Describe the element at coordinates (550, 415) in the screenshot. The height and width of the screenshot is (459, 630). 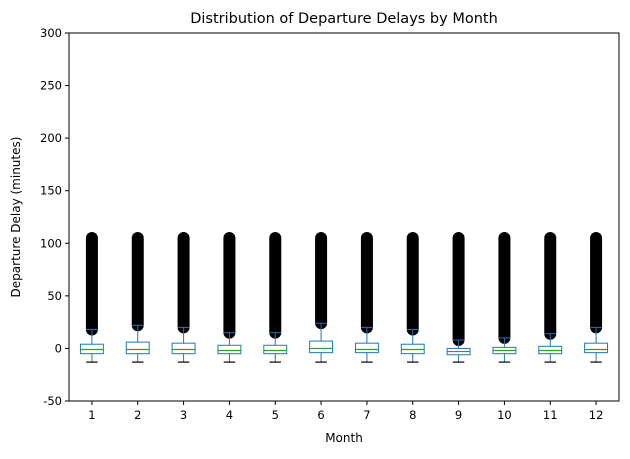
I see `x-tick-label: 11` at that location.